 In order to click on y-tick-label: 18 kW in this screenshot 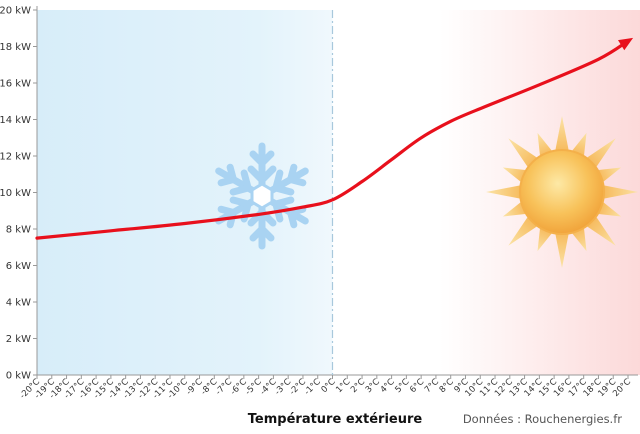, I will do `click(15, 47)`.